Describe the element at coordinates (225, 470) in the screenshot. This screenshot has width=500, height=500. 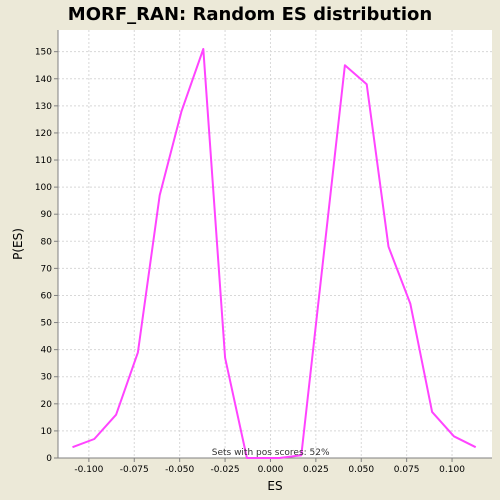
I see `x-tick-label: -0.025` at that location.